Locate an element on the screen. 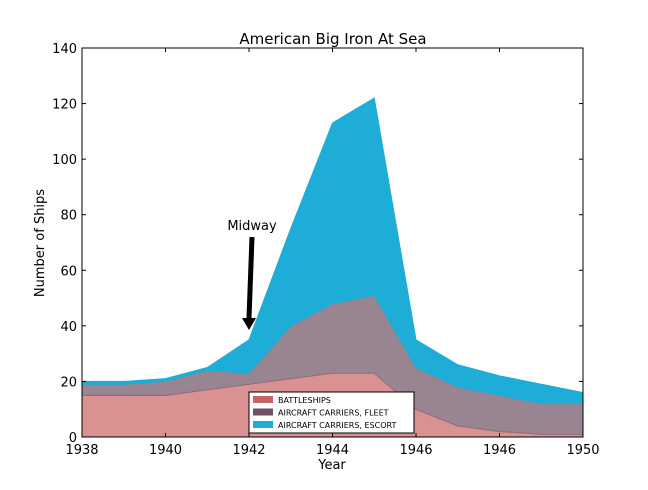 This screenshot has height=490, width=648. y-tick-label: 80 is located at coordinates (68, 216).